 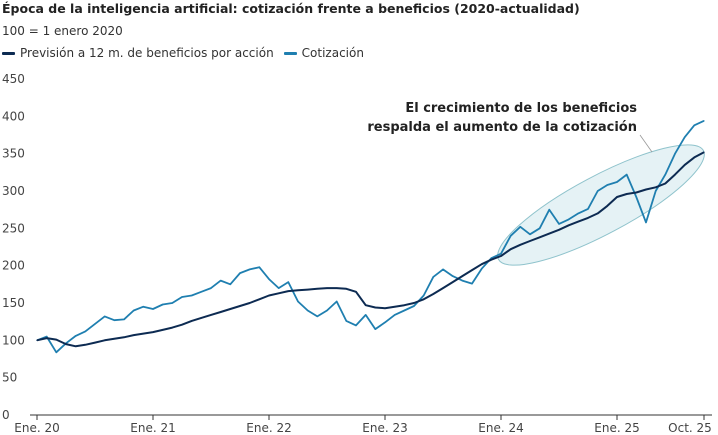 What do you see at coordinates (13, 228) in the screenshot?
I see `y-tick-label: 250` at bounding box center [13, 228].